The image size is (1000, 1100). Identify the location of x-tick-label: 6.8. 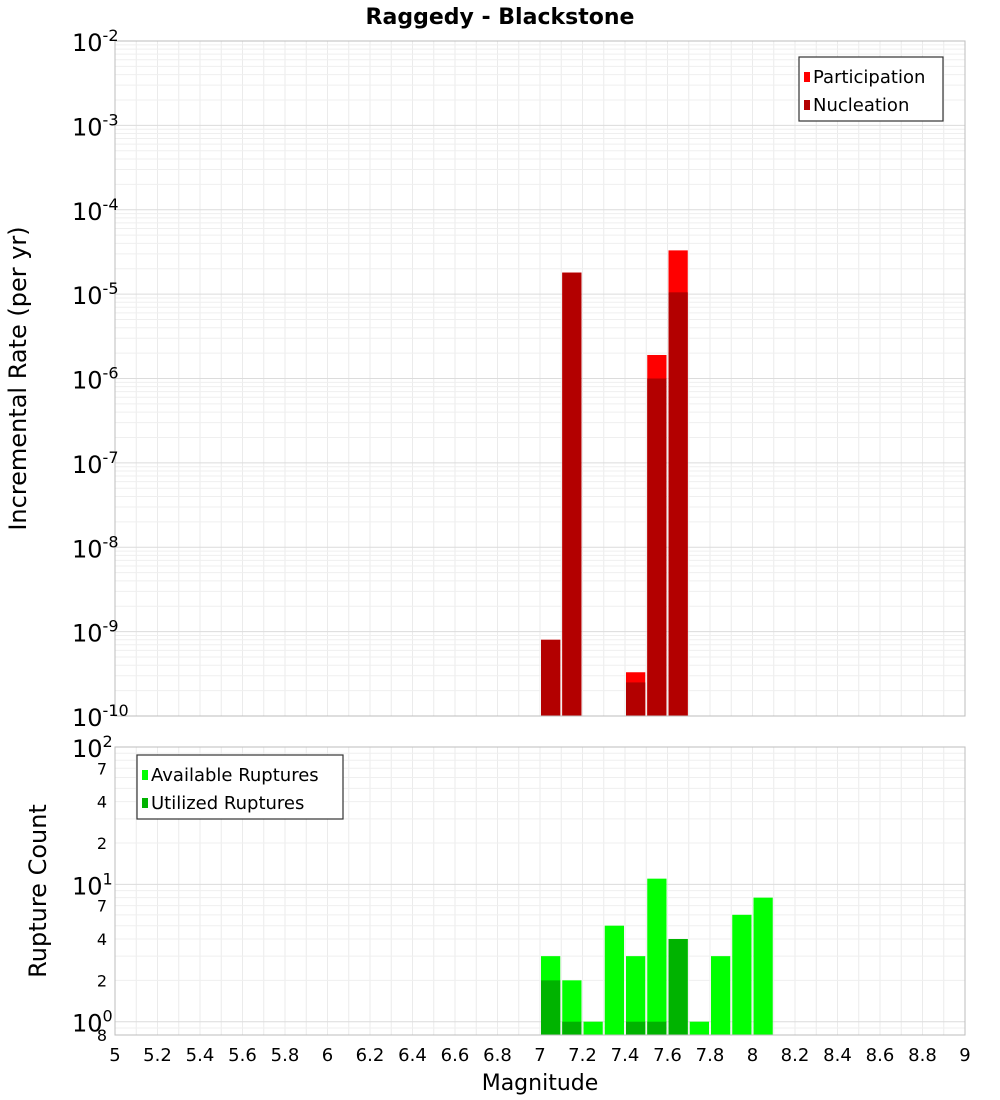
(497, 1055).